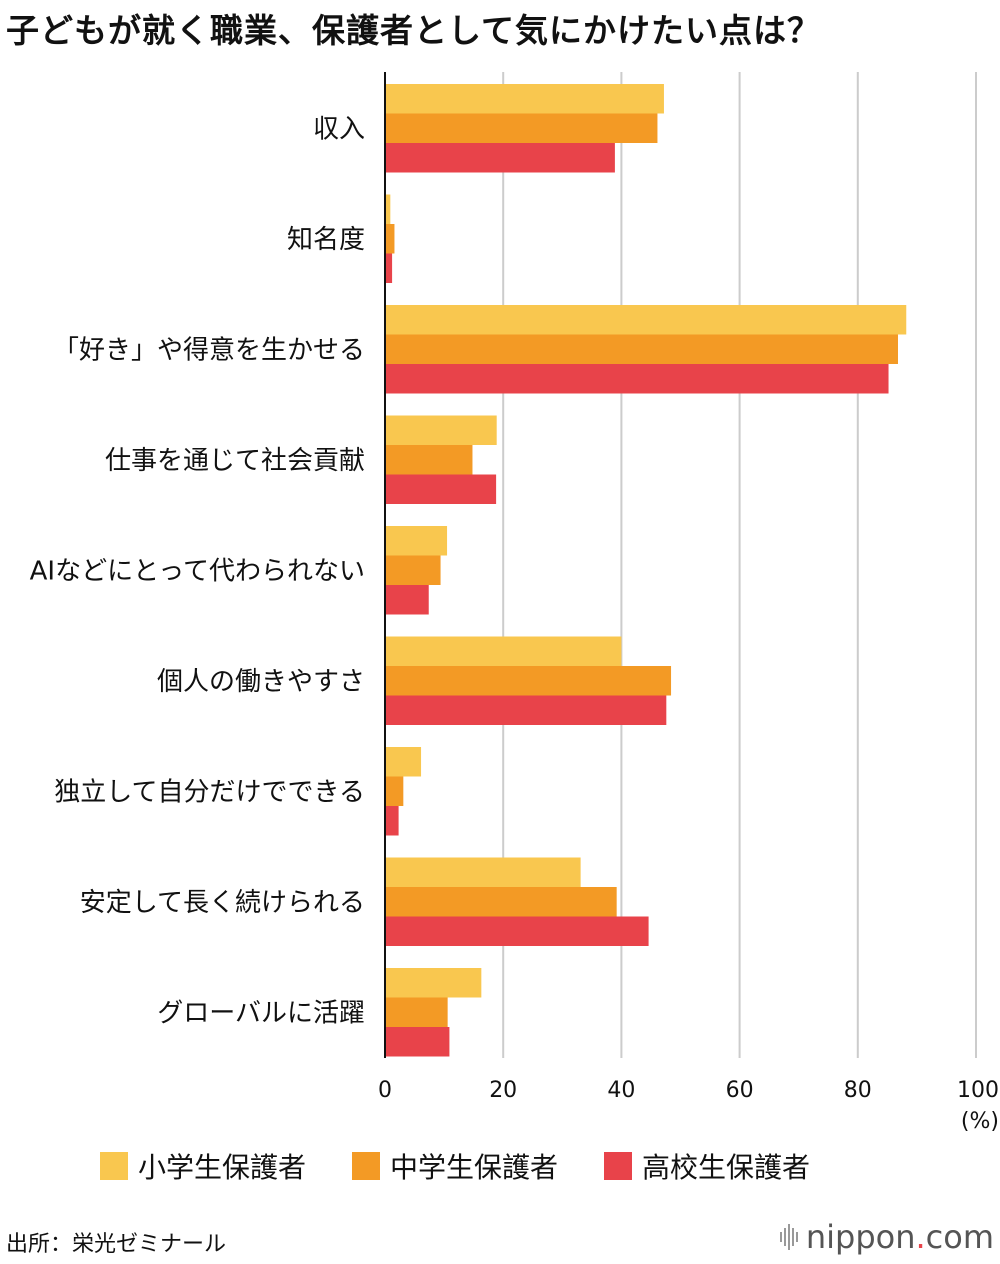  Describe the element at coordinates (222, 1167) in the screenshot. I see `legend-label-elementary: 小学生保護者` at that location.